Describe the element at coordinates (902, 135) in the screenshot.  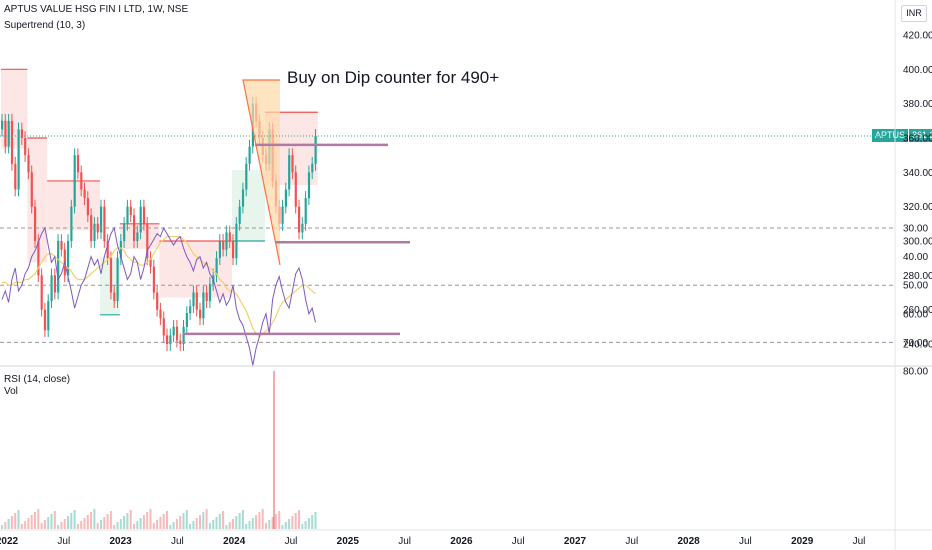
I see `last-price-tag: APTUS 361.20` at that location.